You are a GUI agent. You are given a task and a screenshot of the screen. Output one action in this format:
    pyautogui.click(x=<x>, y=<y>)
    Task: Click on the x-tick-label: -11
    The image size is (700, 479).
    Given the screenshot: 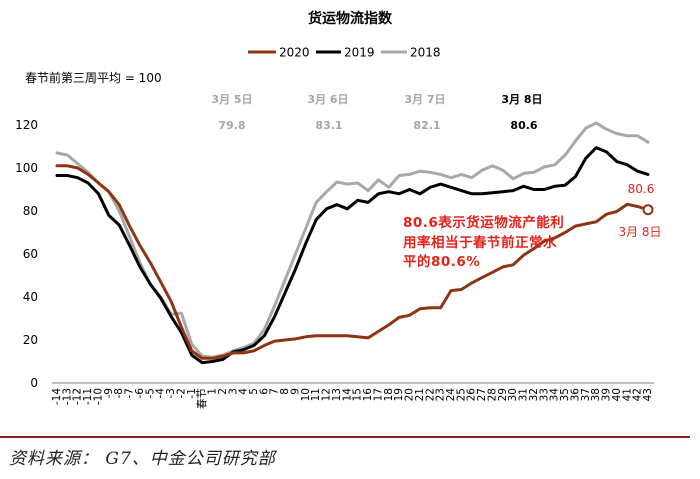 What is the action you would take?
    pyautogui.click(x=88, y=396)
    